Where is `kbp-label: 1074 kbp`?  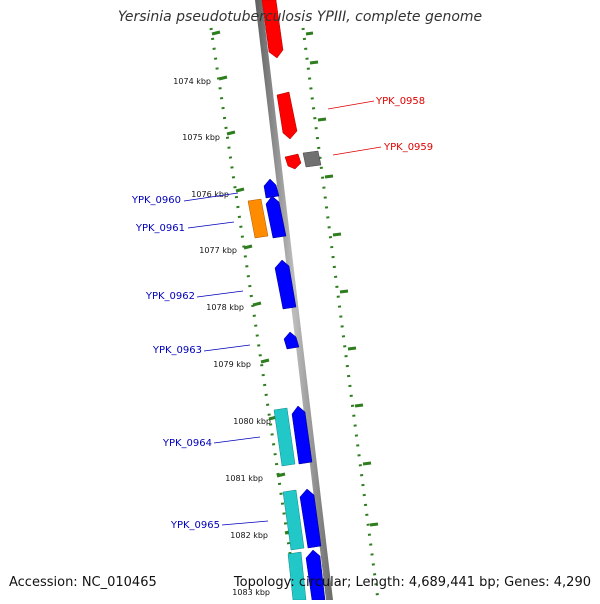
kbp-label: 1074 kbp is located at coordinates (192, 81).